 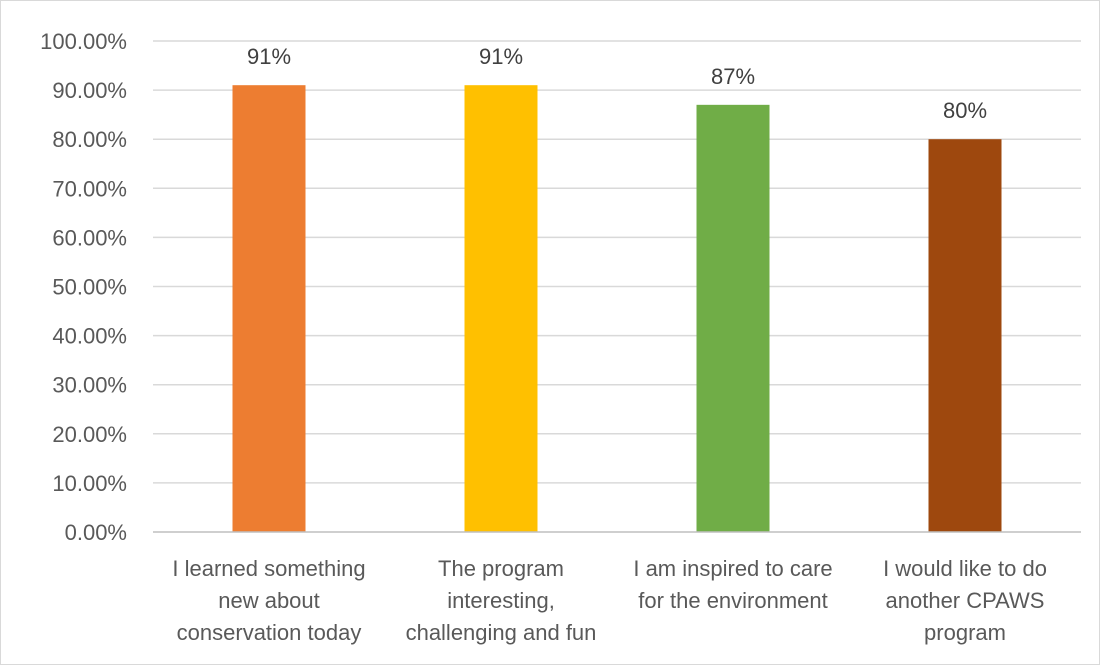 What do you see at coordinates (89, 139) in the screenshot?
I see `y-tick-label: 80.00%` at bounding box center [89, 139].